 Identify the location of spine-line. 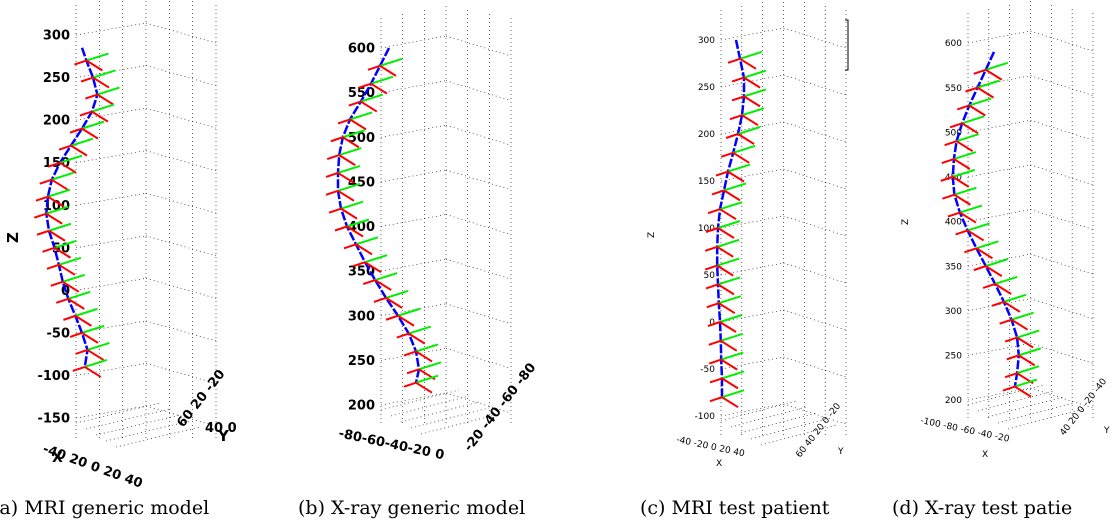
(986, 219).